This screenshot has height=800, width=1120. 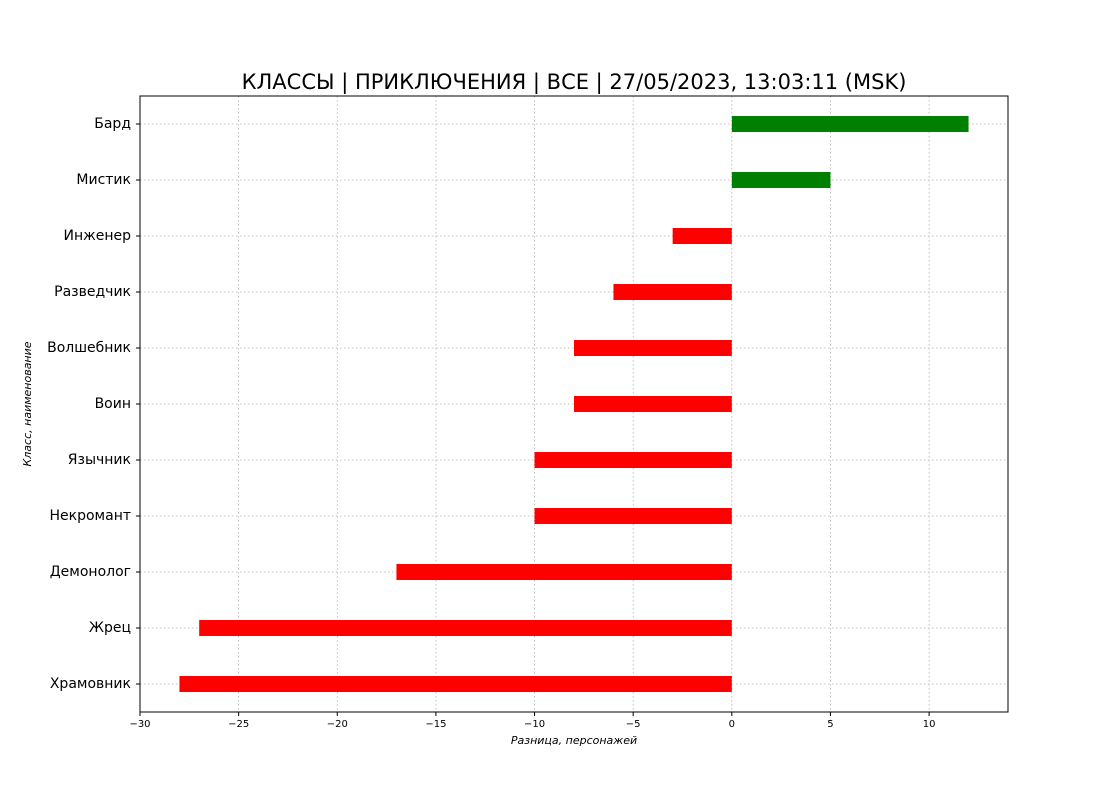 I want to click on y-tick-label: Демонолог, so click(x=90, y=572).